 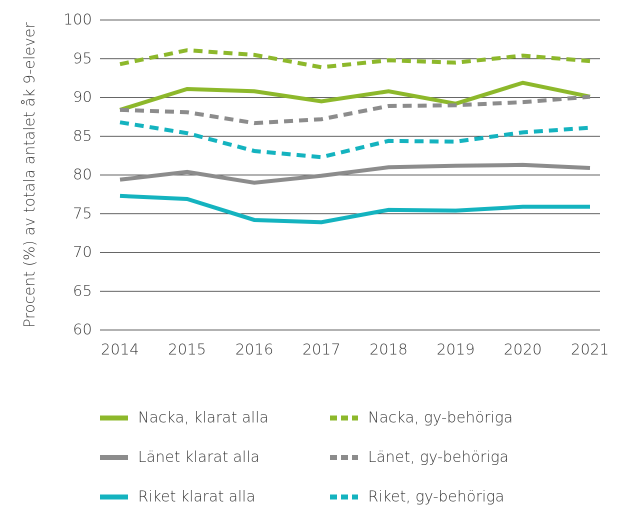 I want to click on legend-label: Länet klarat alla, so click(x=199, y=457).